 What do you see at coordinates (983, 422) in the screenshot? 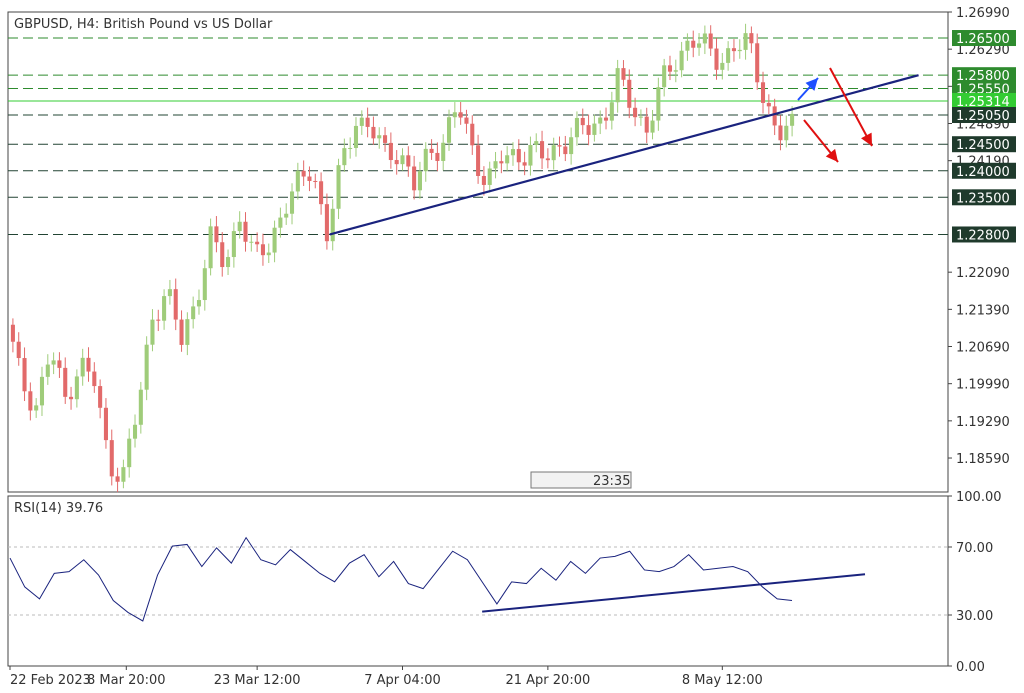
I see `price-tick-label: 1.19290` at bounding box center [983, 422].